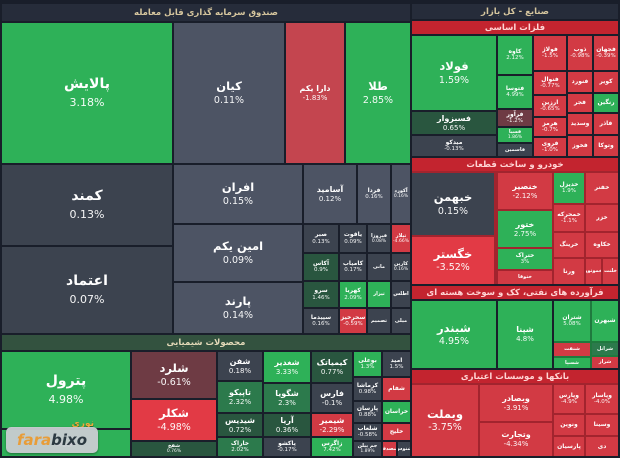 This screenshot has height=458, width=620. Describe the element at coordinates (550, 127) in the screenshot. I see `tile: هرمز -0.7%` at that location.